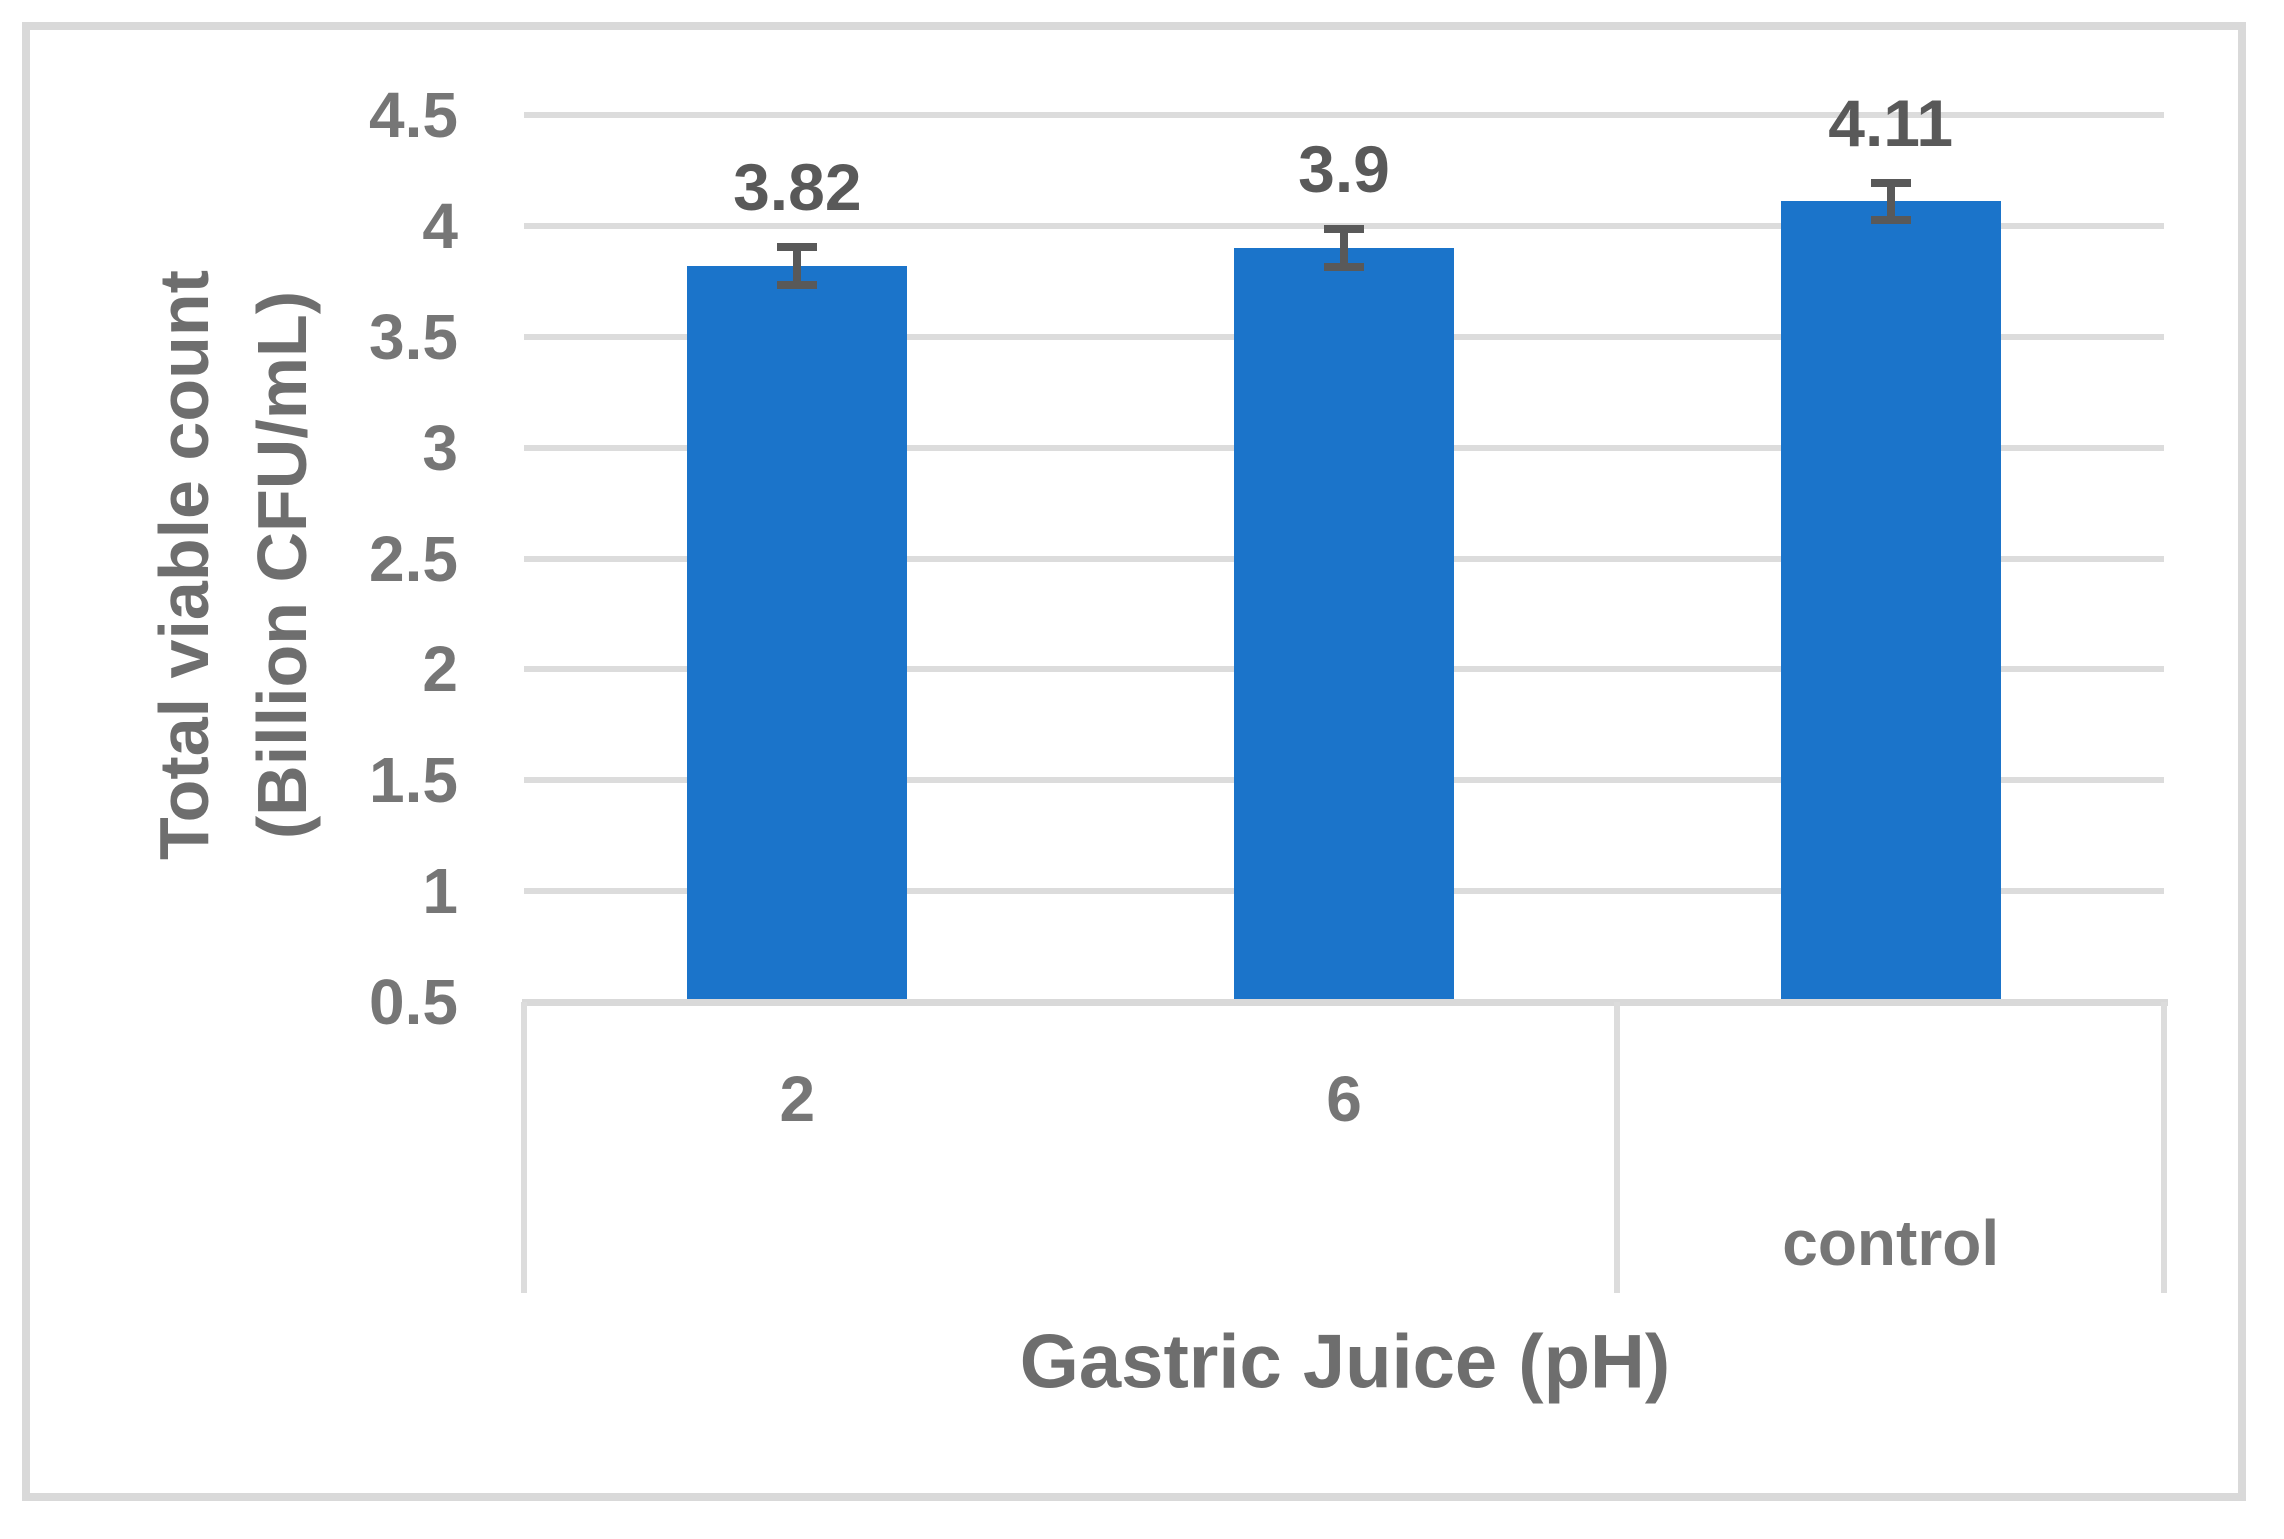  Describe the element at coordinates (1891, 1243) in the screenshot. I see `category-label-control: control` at that location.